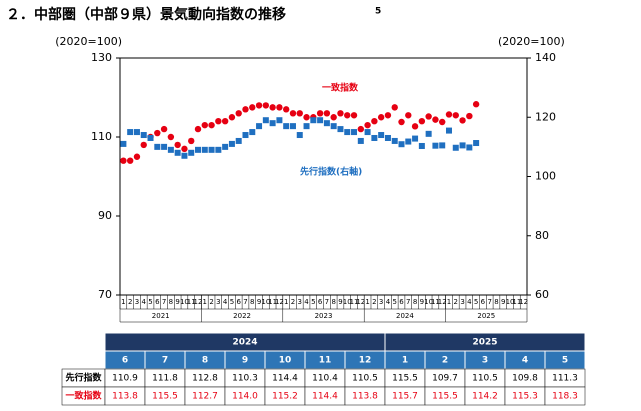 The width and height of the screenshot is (641, 411). What do you see at coordinates (101, 136) in the screenshot?
I see `y-tick-label: 110` at bounding box center [101, 136].